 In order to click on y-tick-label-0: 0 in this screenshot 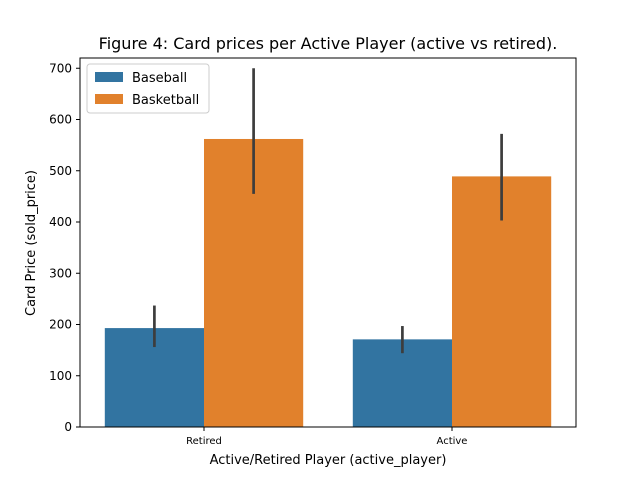, I will do `click(68, 427)`.